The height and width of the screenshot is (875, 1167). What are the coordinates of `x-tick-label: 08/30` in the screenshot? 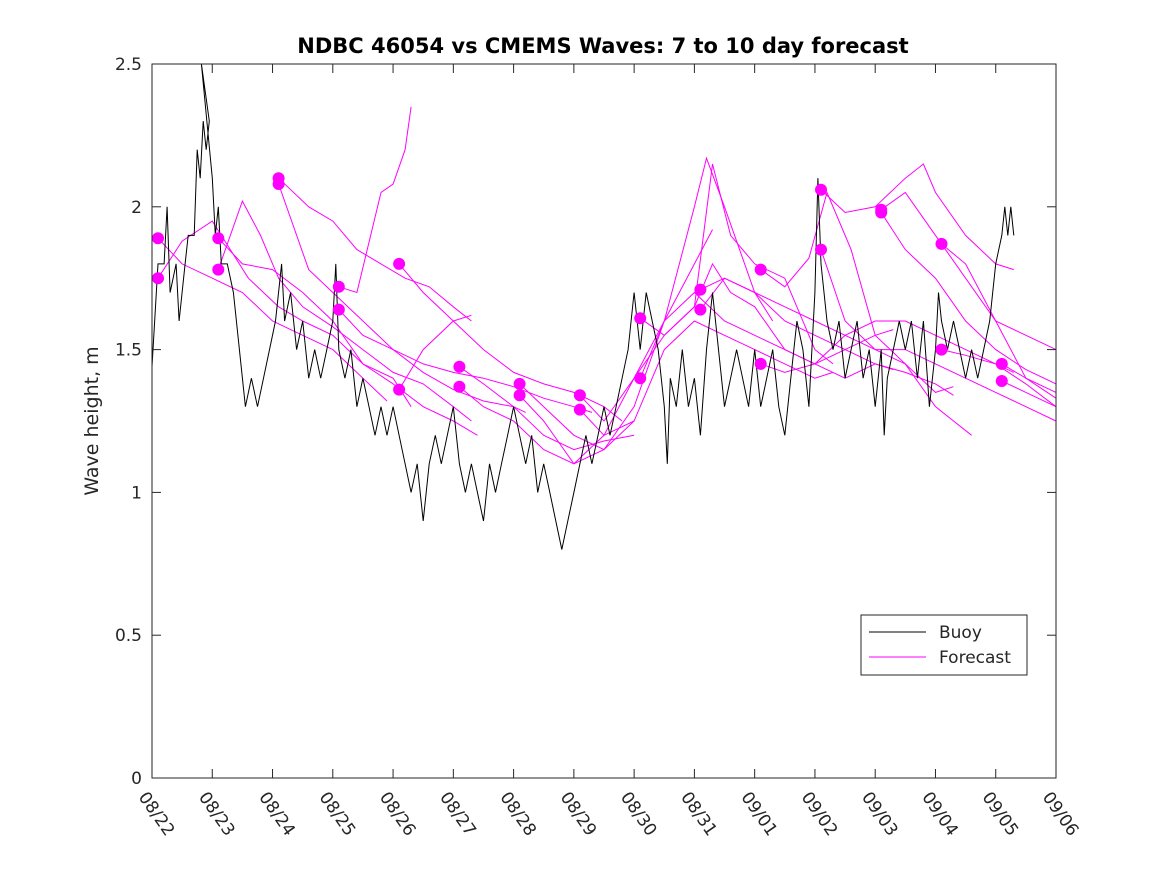 It's located at (638, 814).